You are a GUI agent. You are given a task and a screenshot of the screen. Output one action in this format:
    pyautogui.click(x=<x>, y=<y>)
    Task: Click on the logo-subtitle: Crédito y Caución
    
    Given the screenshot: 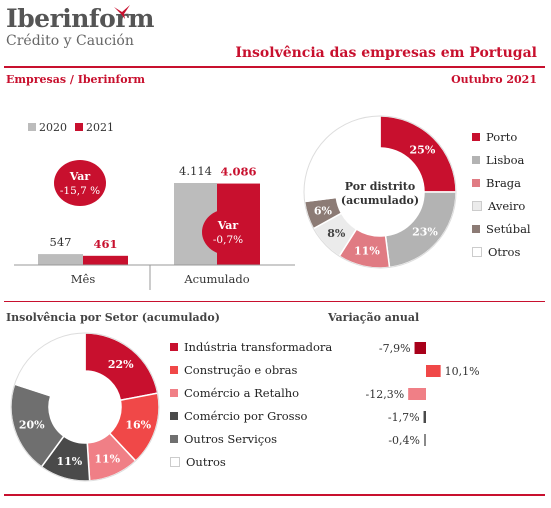 What is the action you would take?
    pyautogui.click(x=70, y=41)
    